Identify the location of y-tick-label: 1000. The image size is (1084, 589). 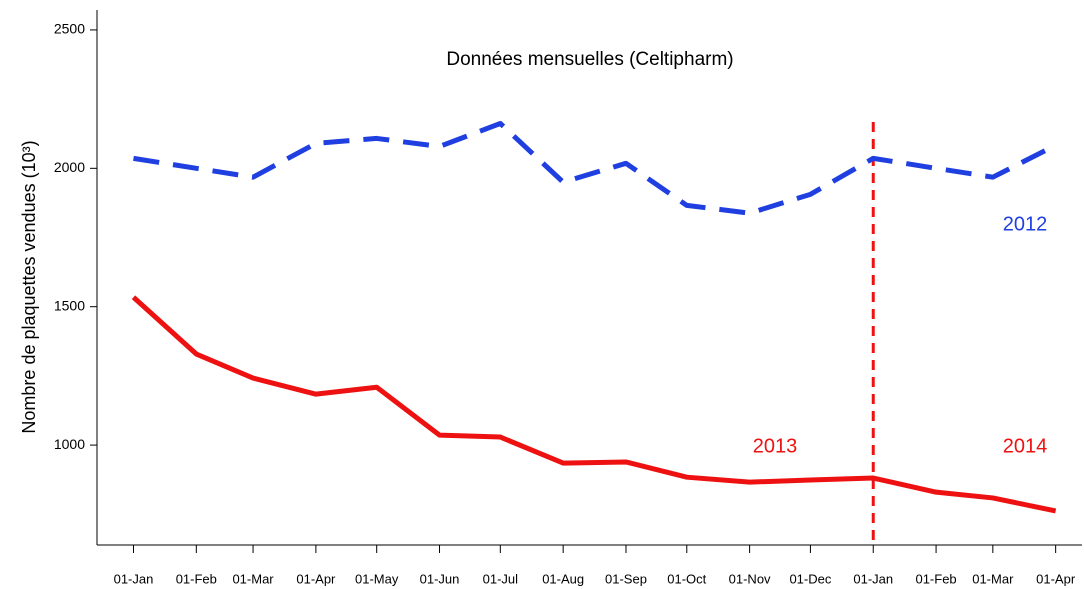
(69, 444).